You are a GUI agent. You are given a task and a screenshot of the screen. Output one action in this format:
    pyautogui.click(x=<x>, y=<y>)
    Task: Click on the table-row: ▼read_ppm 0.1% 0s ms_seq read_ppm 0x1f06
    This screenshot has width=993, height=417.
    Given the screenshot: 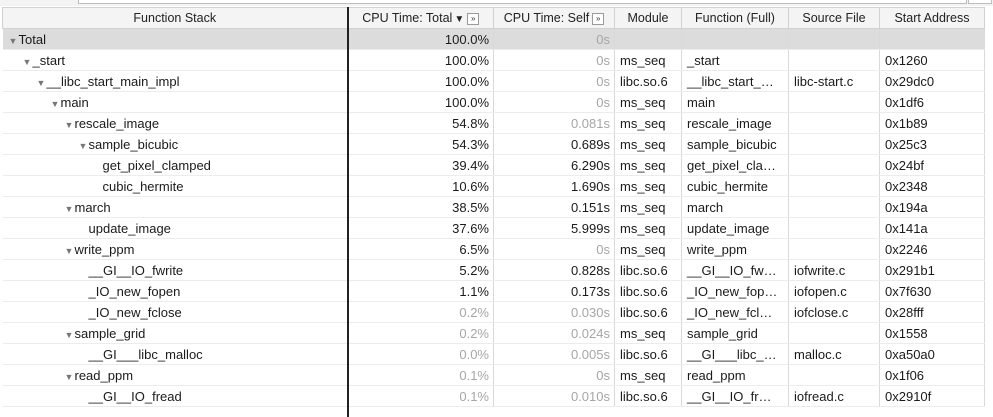 What is the action you would take?
    pyautogui.click(x=493, y=375)
    